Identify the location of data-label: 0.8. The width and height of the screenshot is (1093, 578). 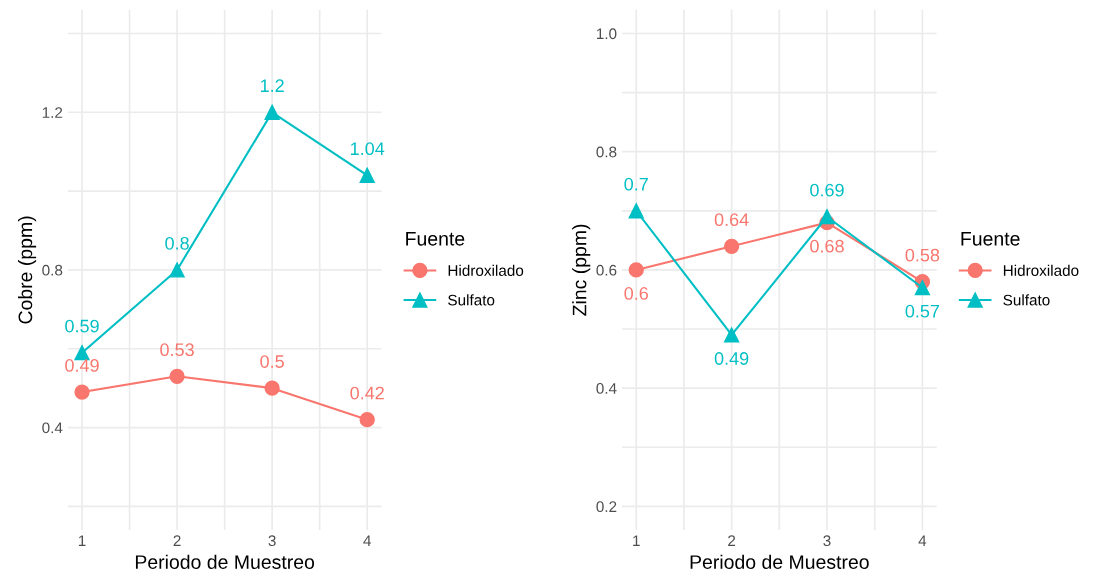
(177, 243).